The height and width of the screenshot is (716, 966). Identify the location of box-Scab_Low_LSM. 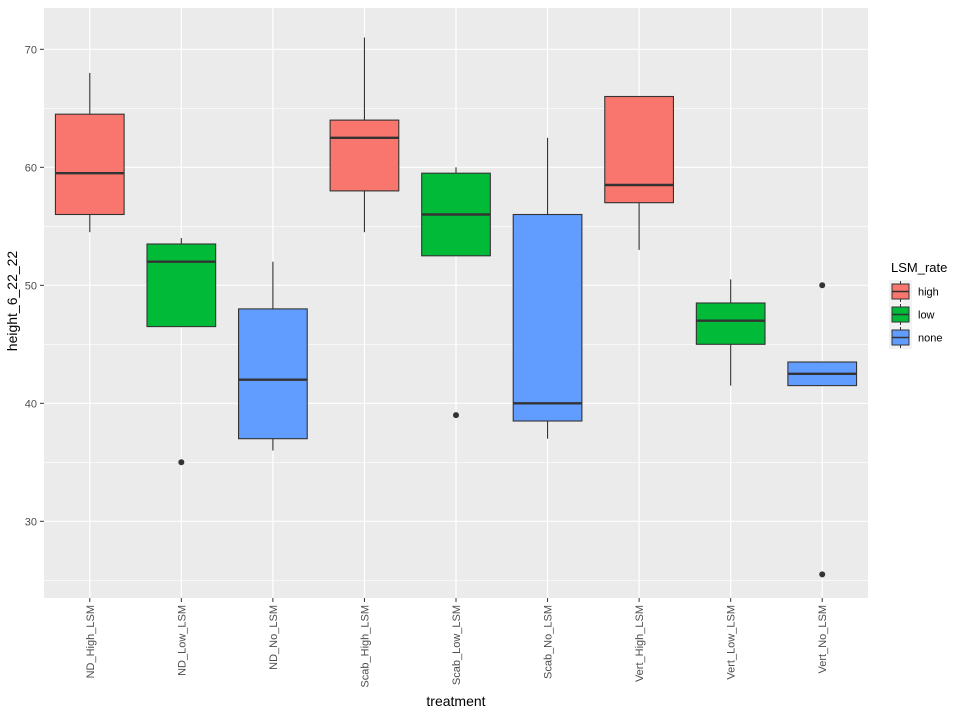
(456, 293).